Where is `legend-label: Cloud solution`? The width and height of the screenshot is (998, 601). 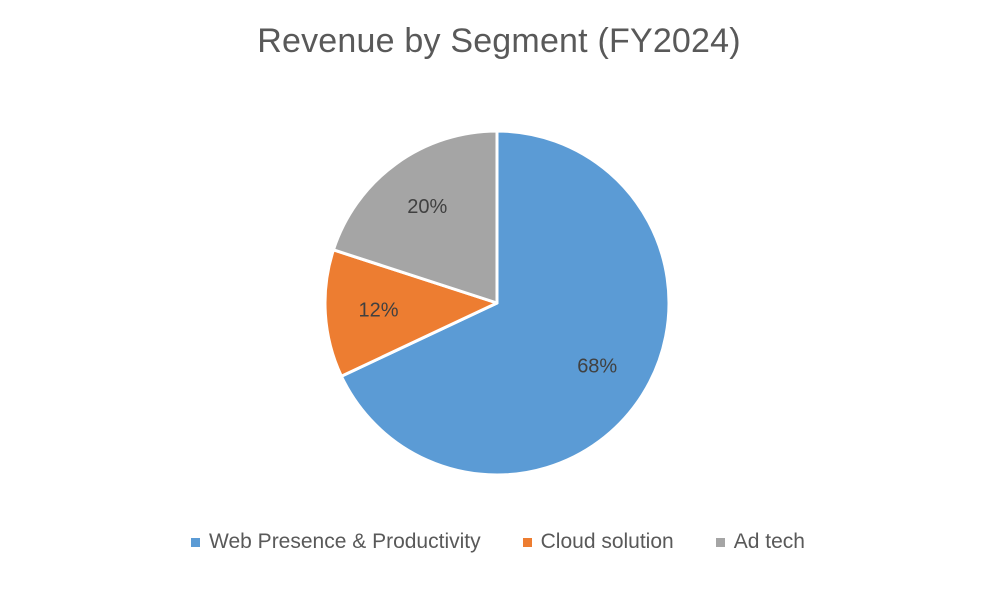 legend-label: Cloud solution is located at coordinates (607, 541).